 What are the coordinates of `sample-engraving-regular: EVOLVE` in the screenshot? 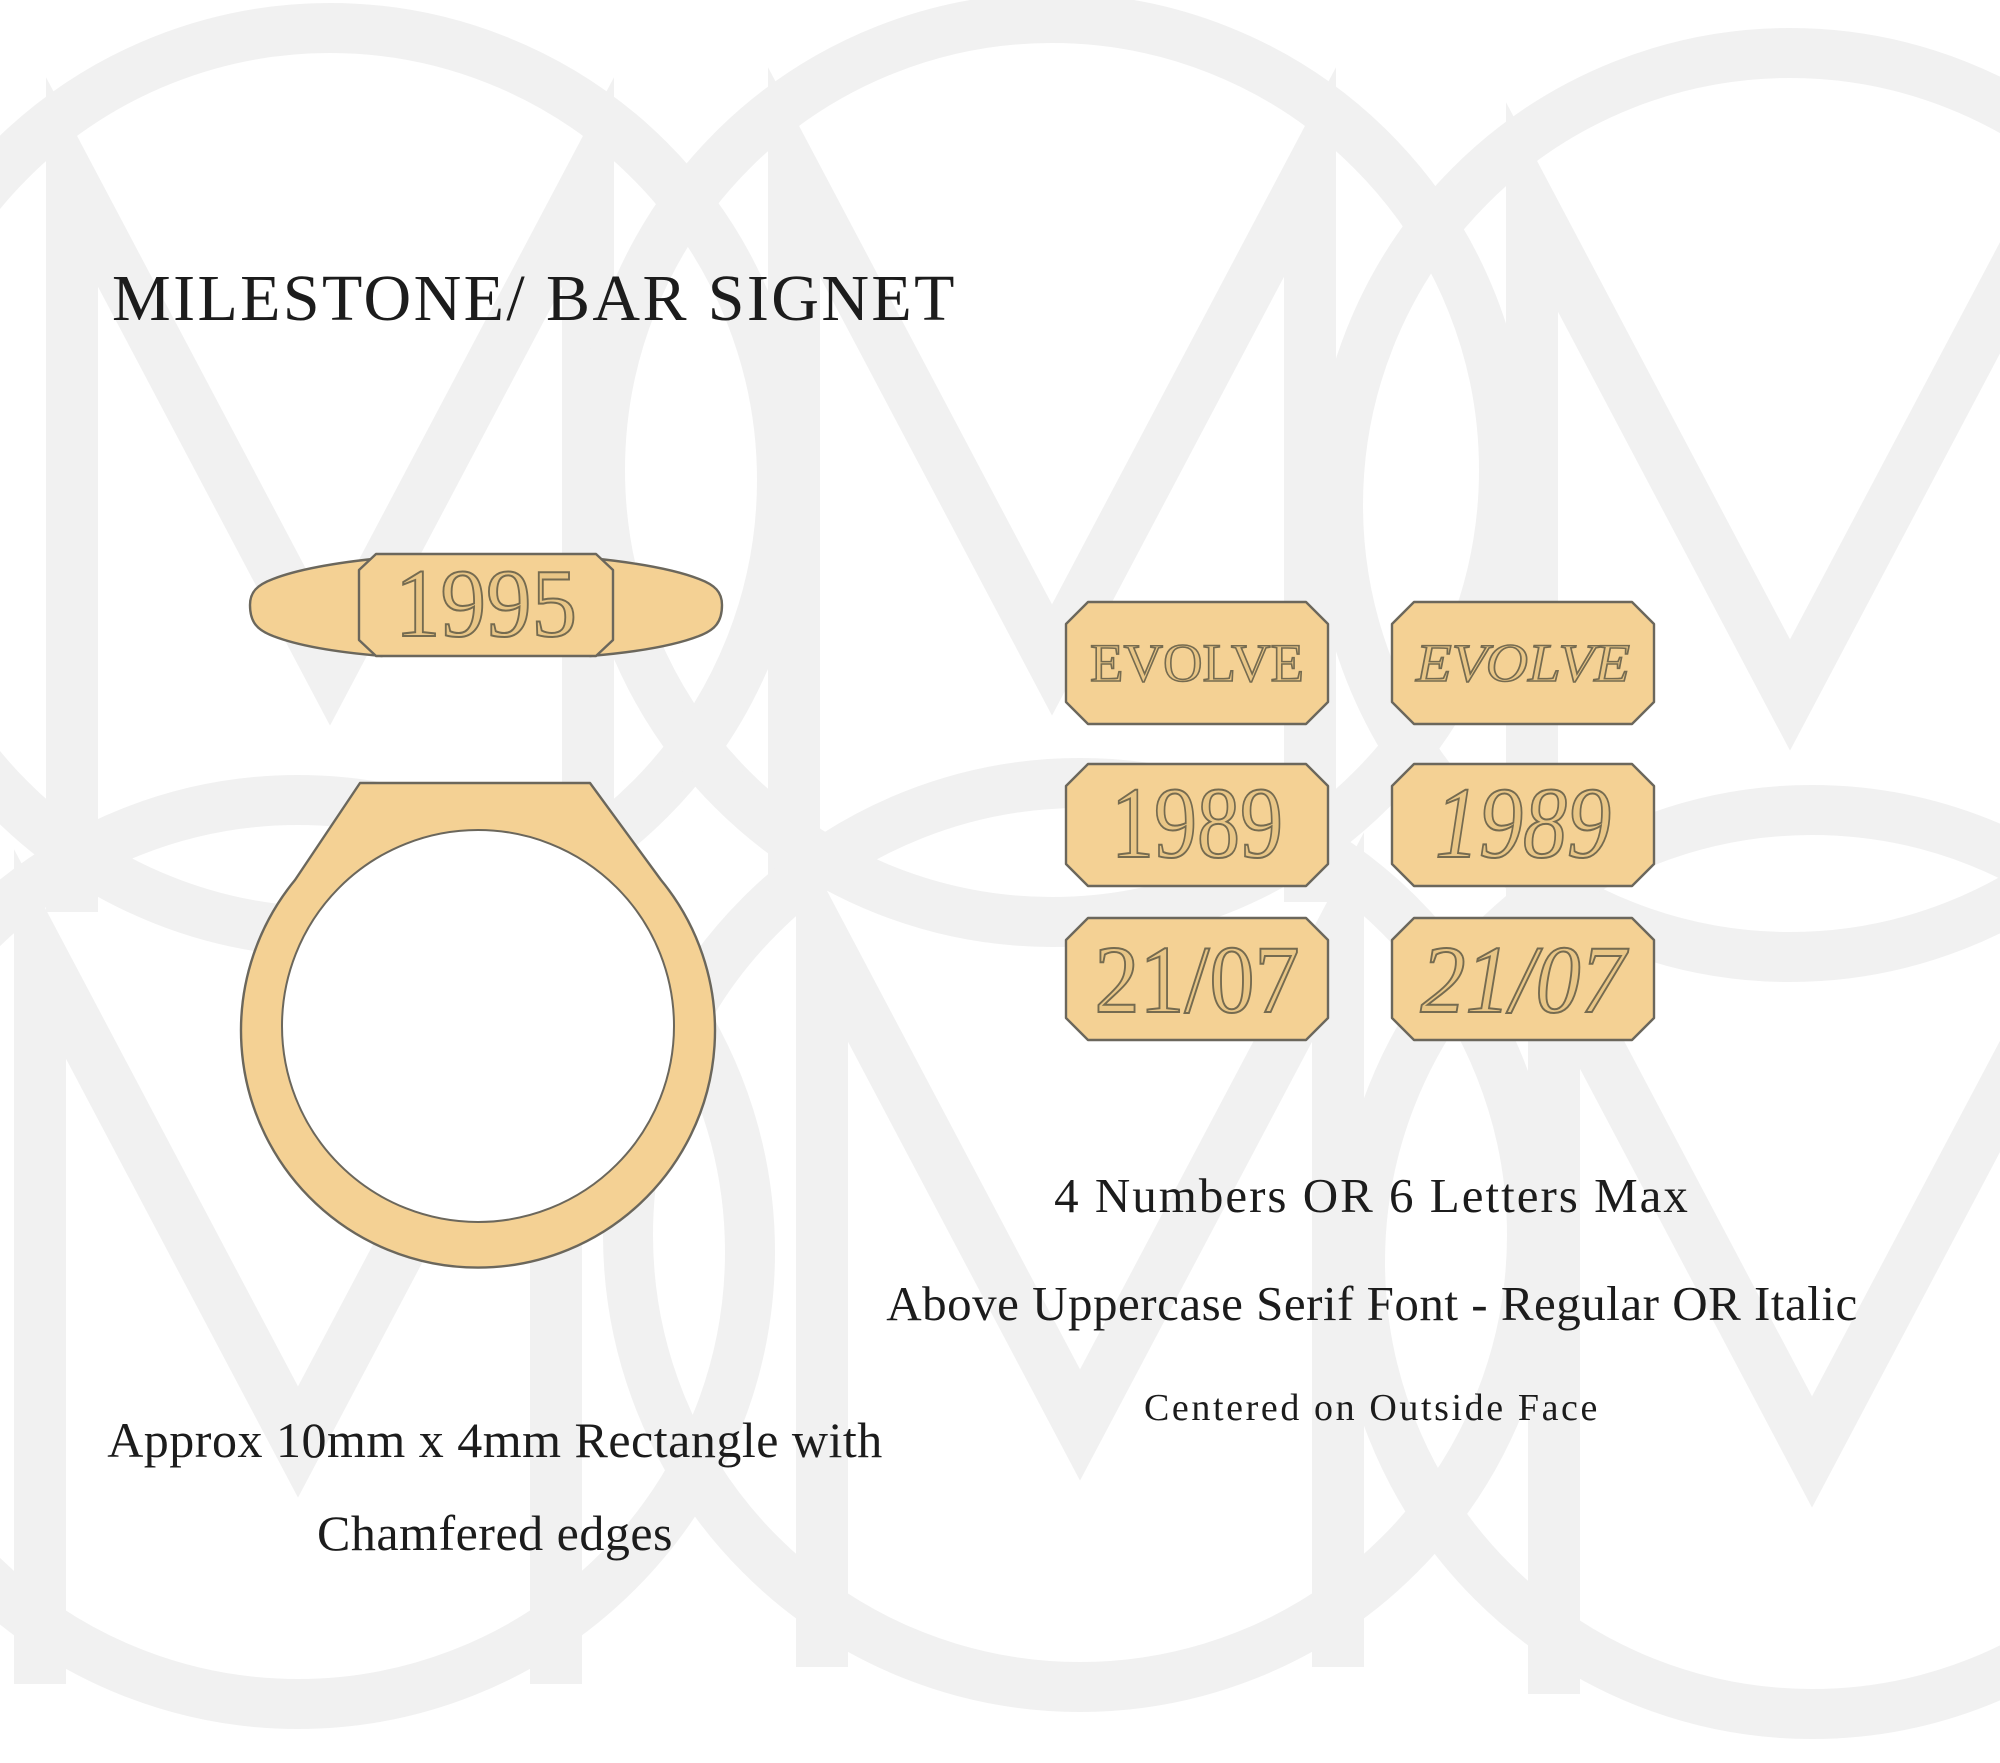 It's located at (1197, 663).